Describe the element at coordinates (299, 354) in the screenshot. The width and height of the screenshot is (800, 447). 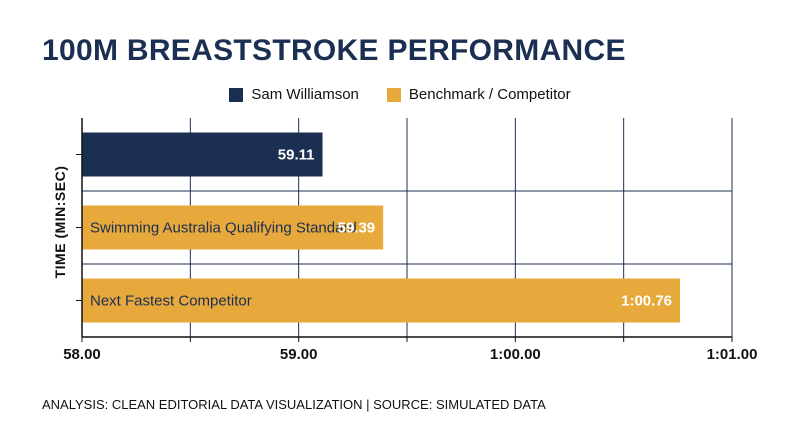
I see `x-tick-label: 59.00` at that location.